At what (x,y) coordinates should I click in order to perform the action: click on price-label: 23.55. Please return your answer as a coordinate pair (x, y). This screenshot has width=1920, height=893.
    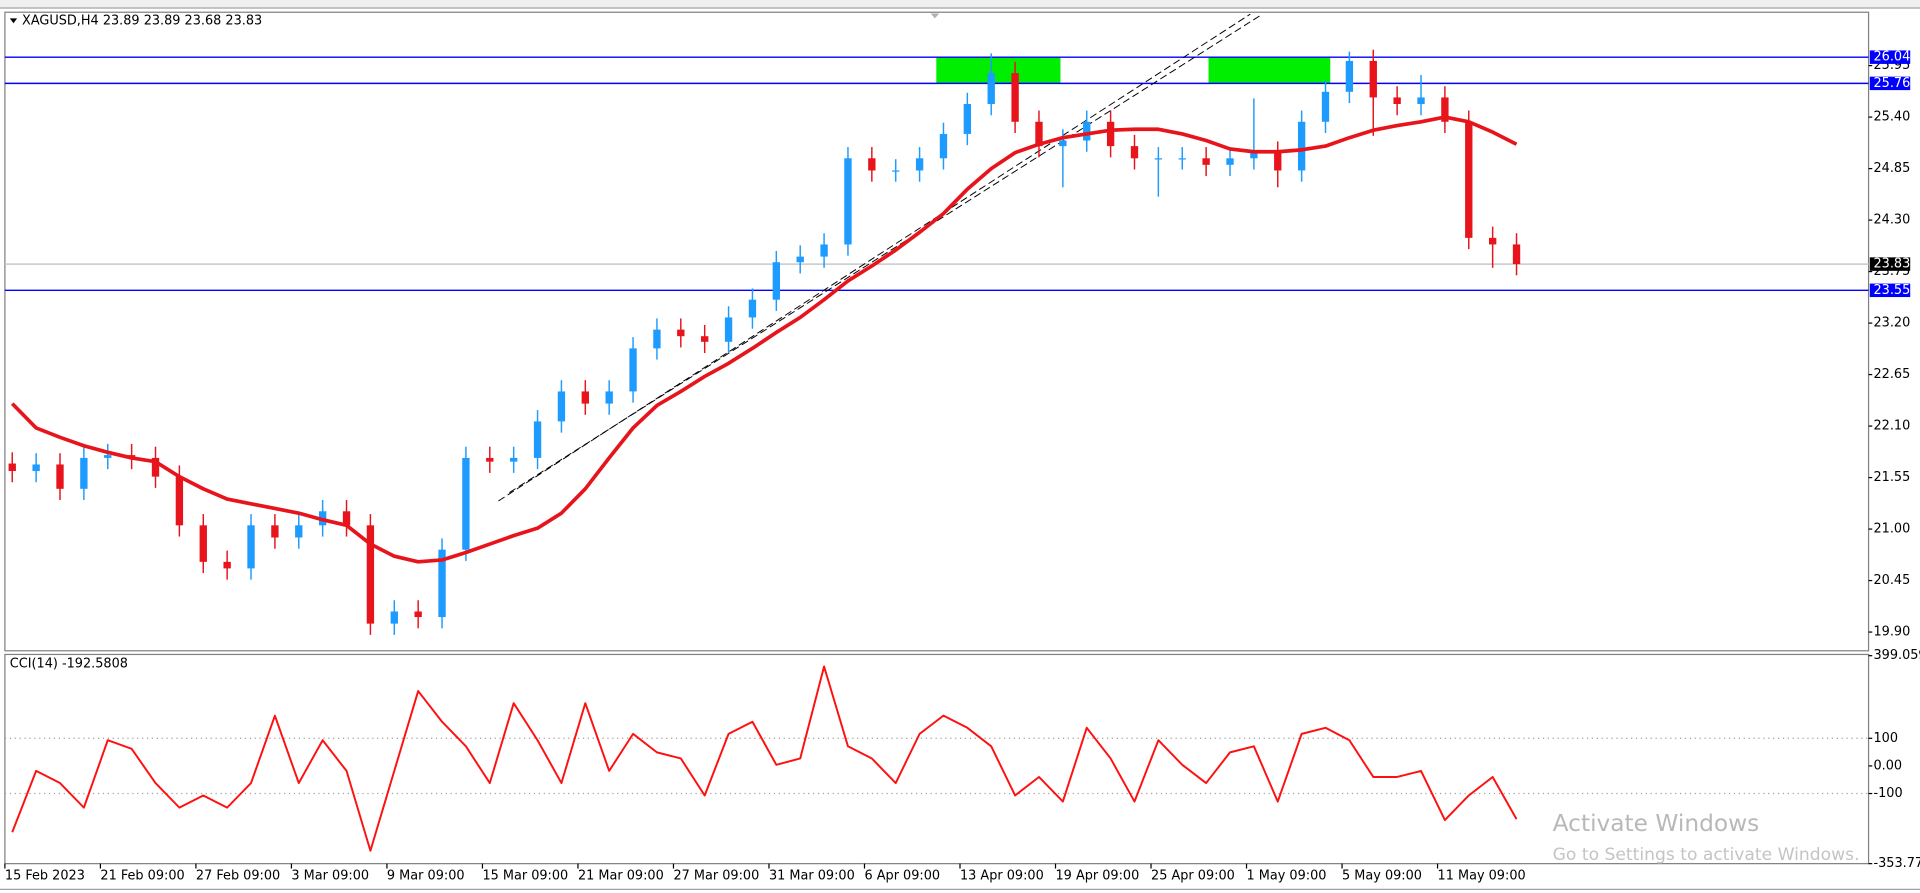
    Looking at the image, I should click on (1891, 290).